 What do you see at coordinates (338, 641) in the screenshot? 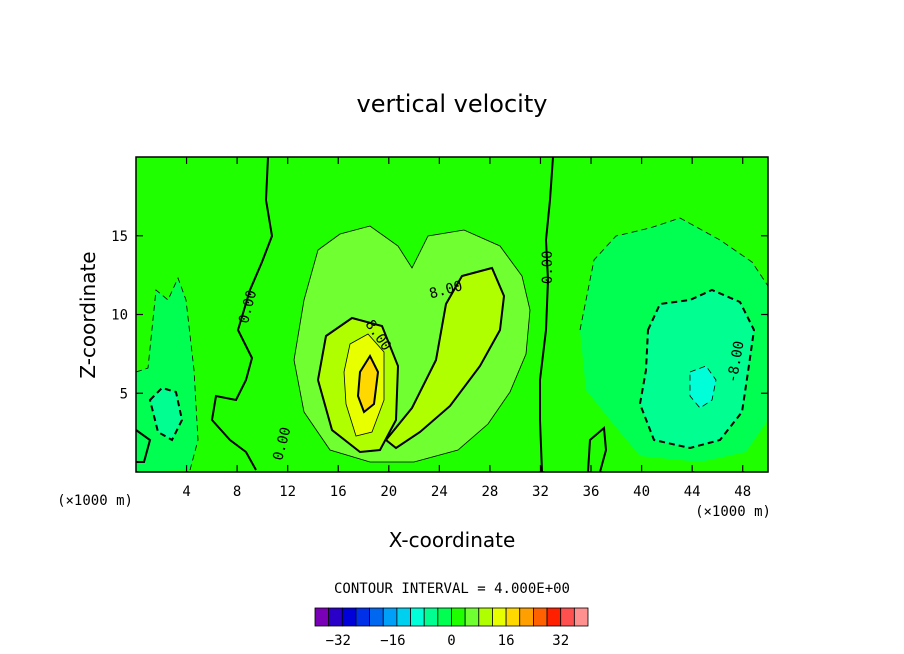
I see `colorbar-label: −32` at bounding box center [338, 641].